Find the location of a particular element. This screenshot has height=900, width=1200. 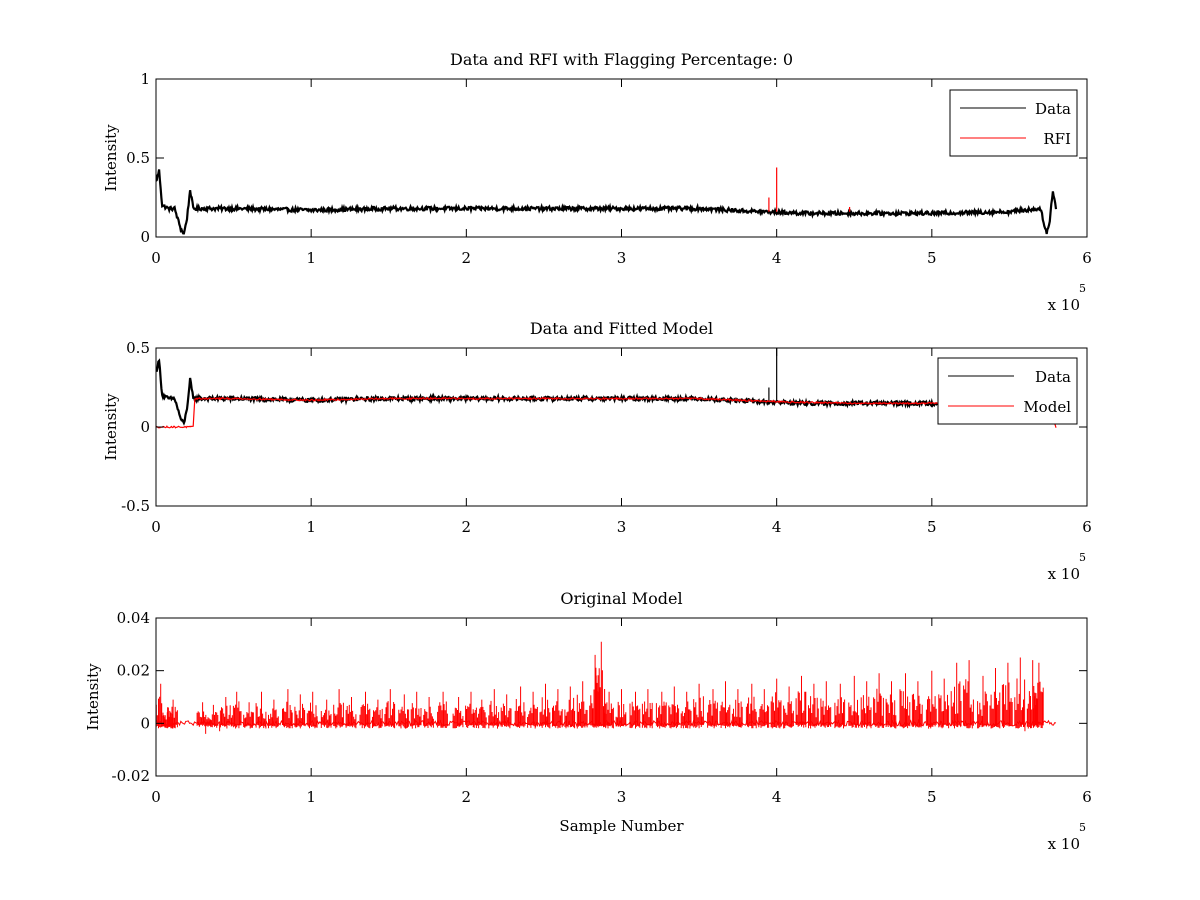

x-axis-label: Sample Number is located at coordinates (621, 826).